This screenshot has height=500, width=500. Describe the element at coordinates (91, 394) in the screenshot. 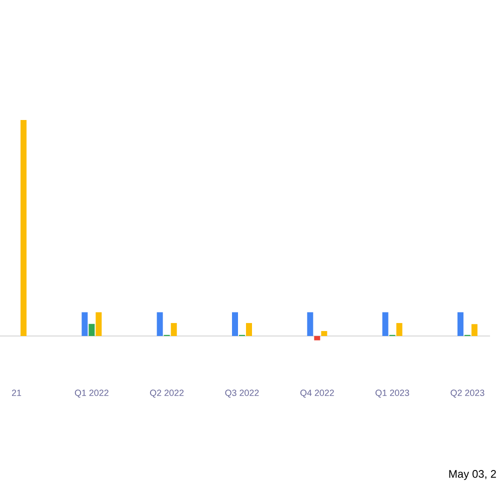

I see `x-tick-label: Q1 2022` at that location.